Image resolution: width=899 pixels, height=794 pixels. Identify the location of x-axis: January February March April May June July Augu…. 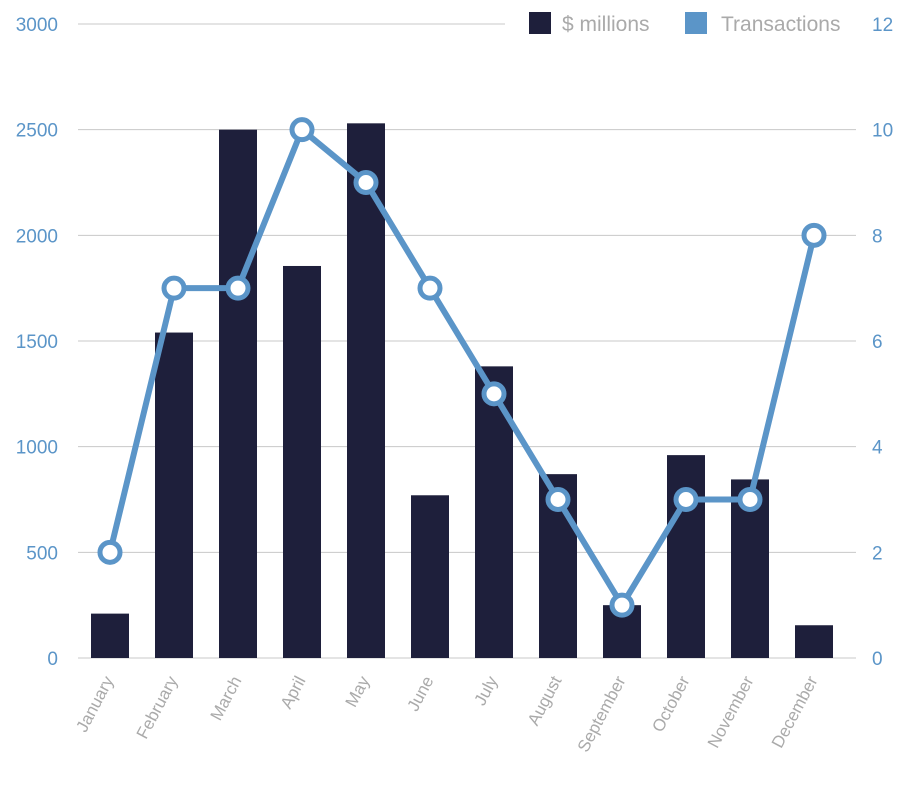
(446, 714).